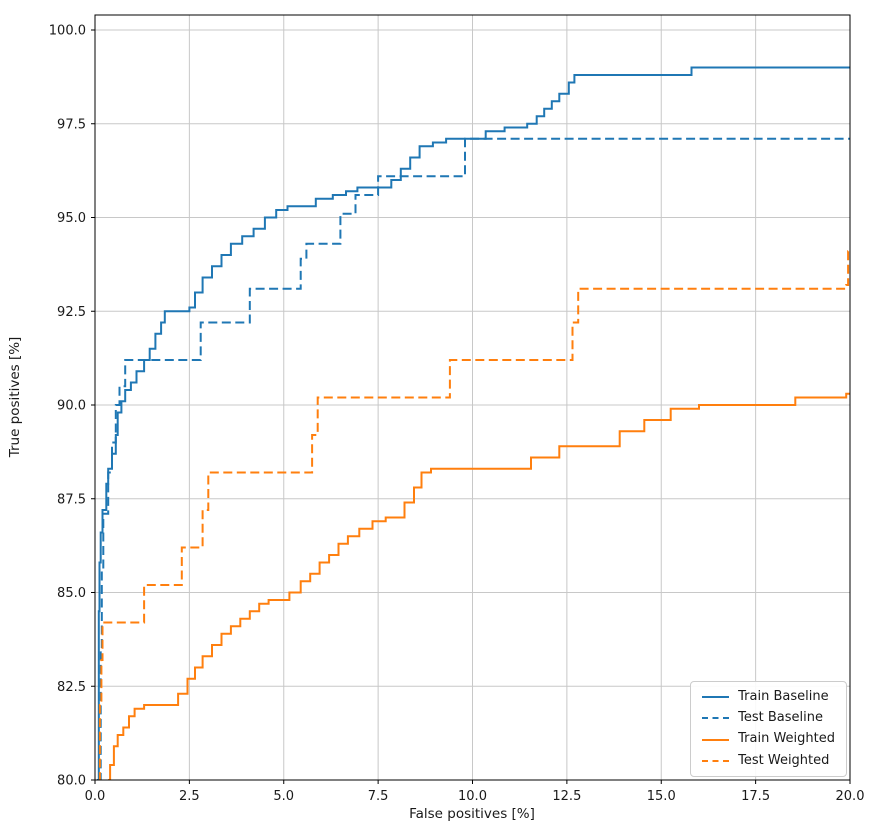 This screenshot has height=833, width=874. Describe the element at coordinates (71, 687) in the screenshot. I see `y-tick-label: 82.5` at that location.